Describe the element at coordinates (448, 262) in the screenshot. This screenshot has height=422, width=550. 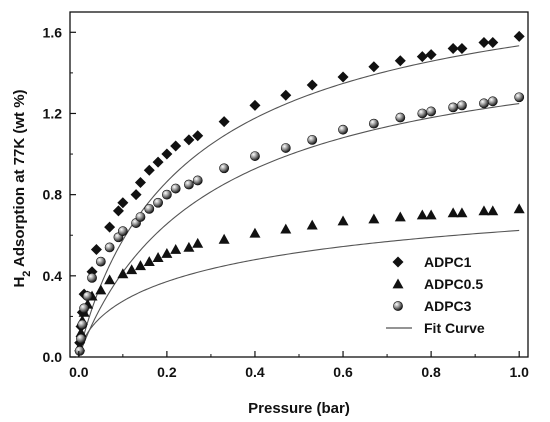
I see `legend-label: ADPC1` at that location.